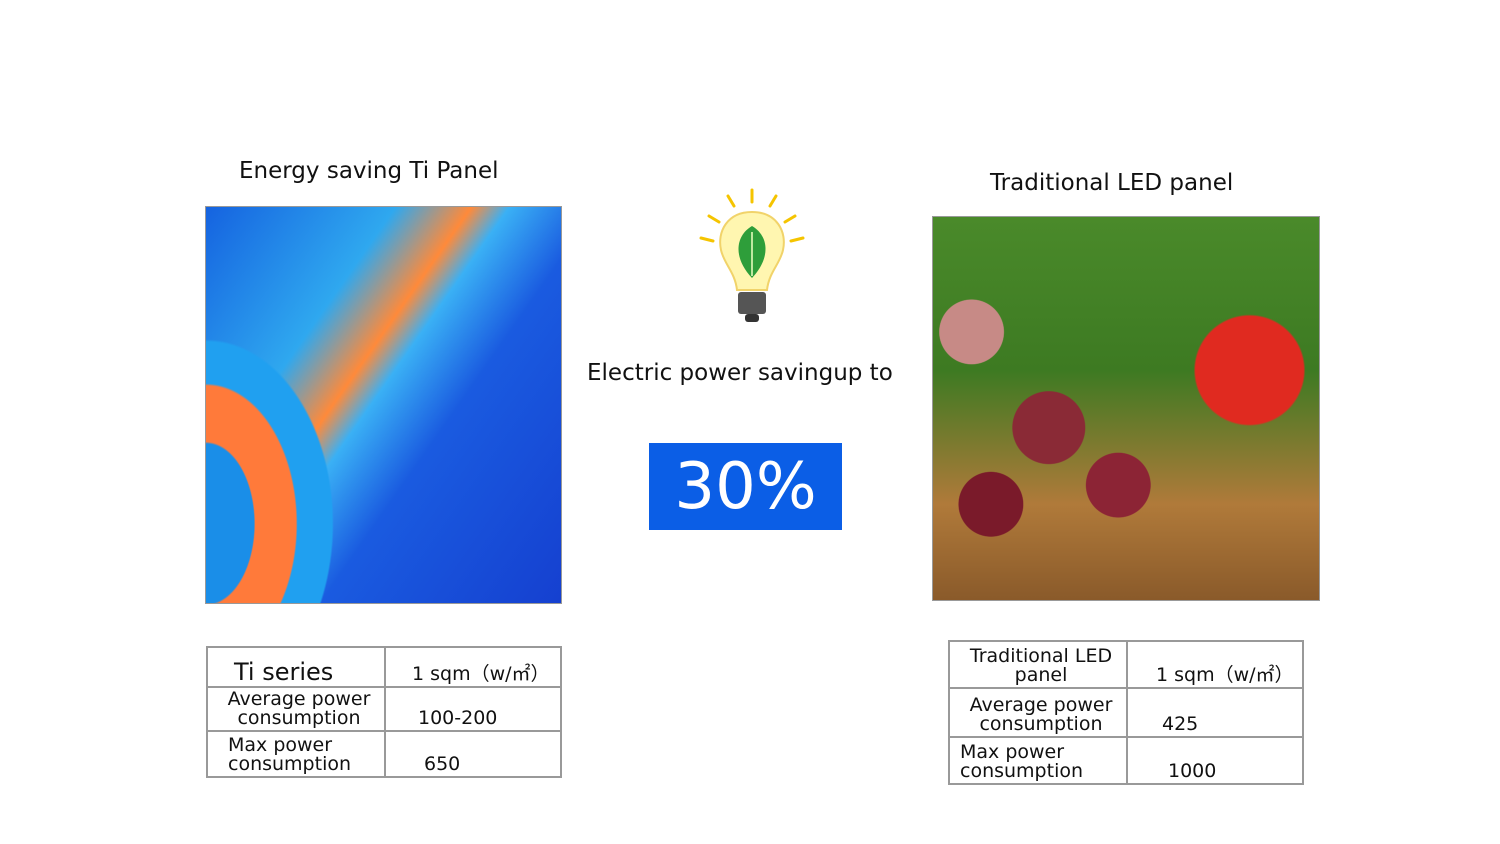  I want to click on lightbulb-leaf-icon, so click(752, 255).